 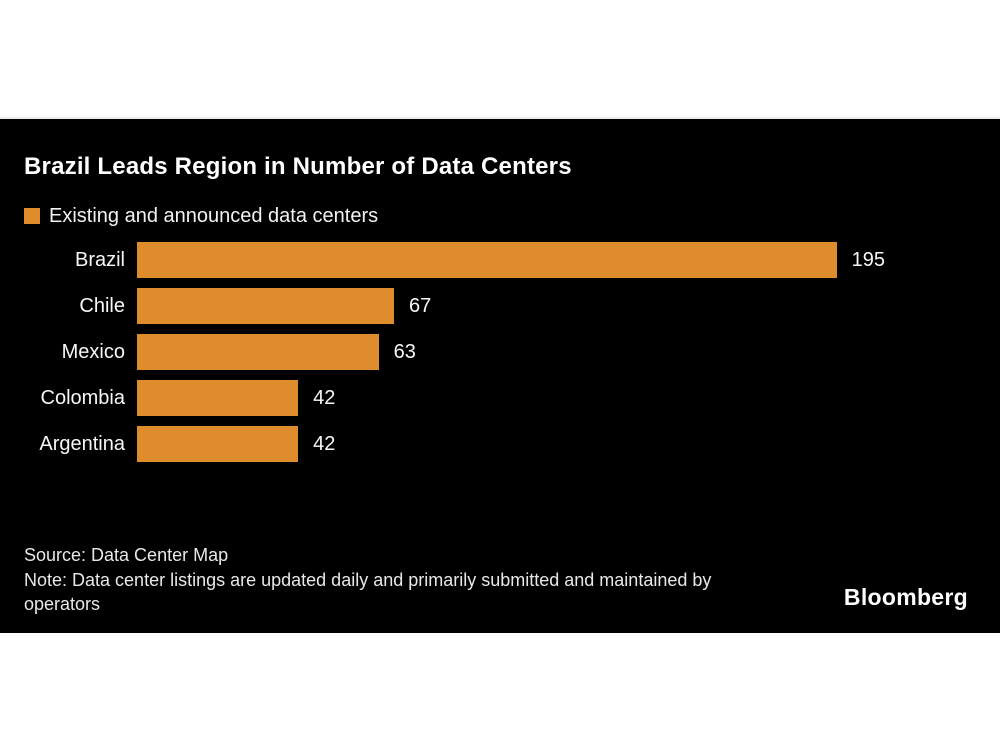 I want to click on category-label: Argentina, so click(x=82, y=443).